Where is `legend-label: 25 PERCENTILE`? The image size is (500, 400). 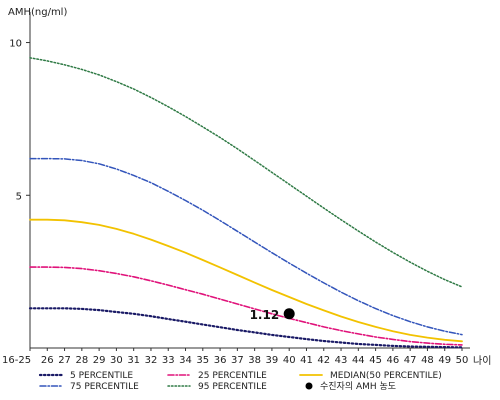
legend-label: 25 PERCENTILE is located at coordinates (232, 376).